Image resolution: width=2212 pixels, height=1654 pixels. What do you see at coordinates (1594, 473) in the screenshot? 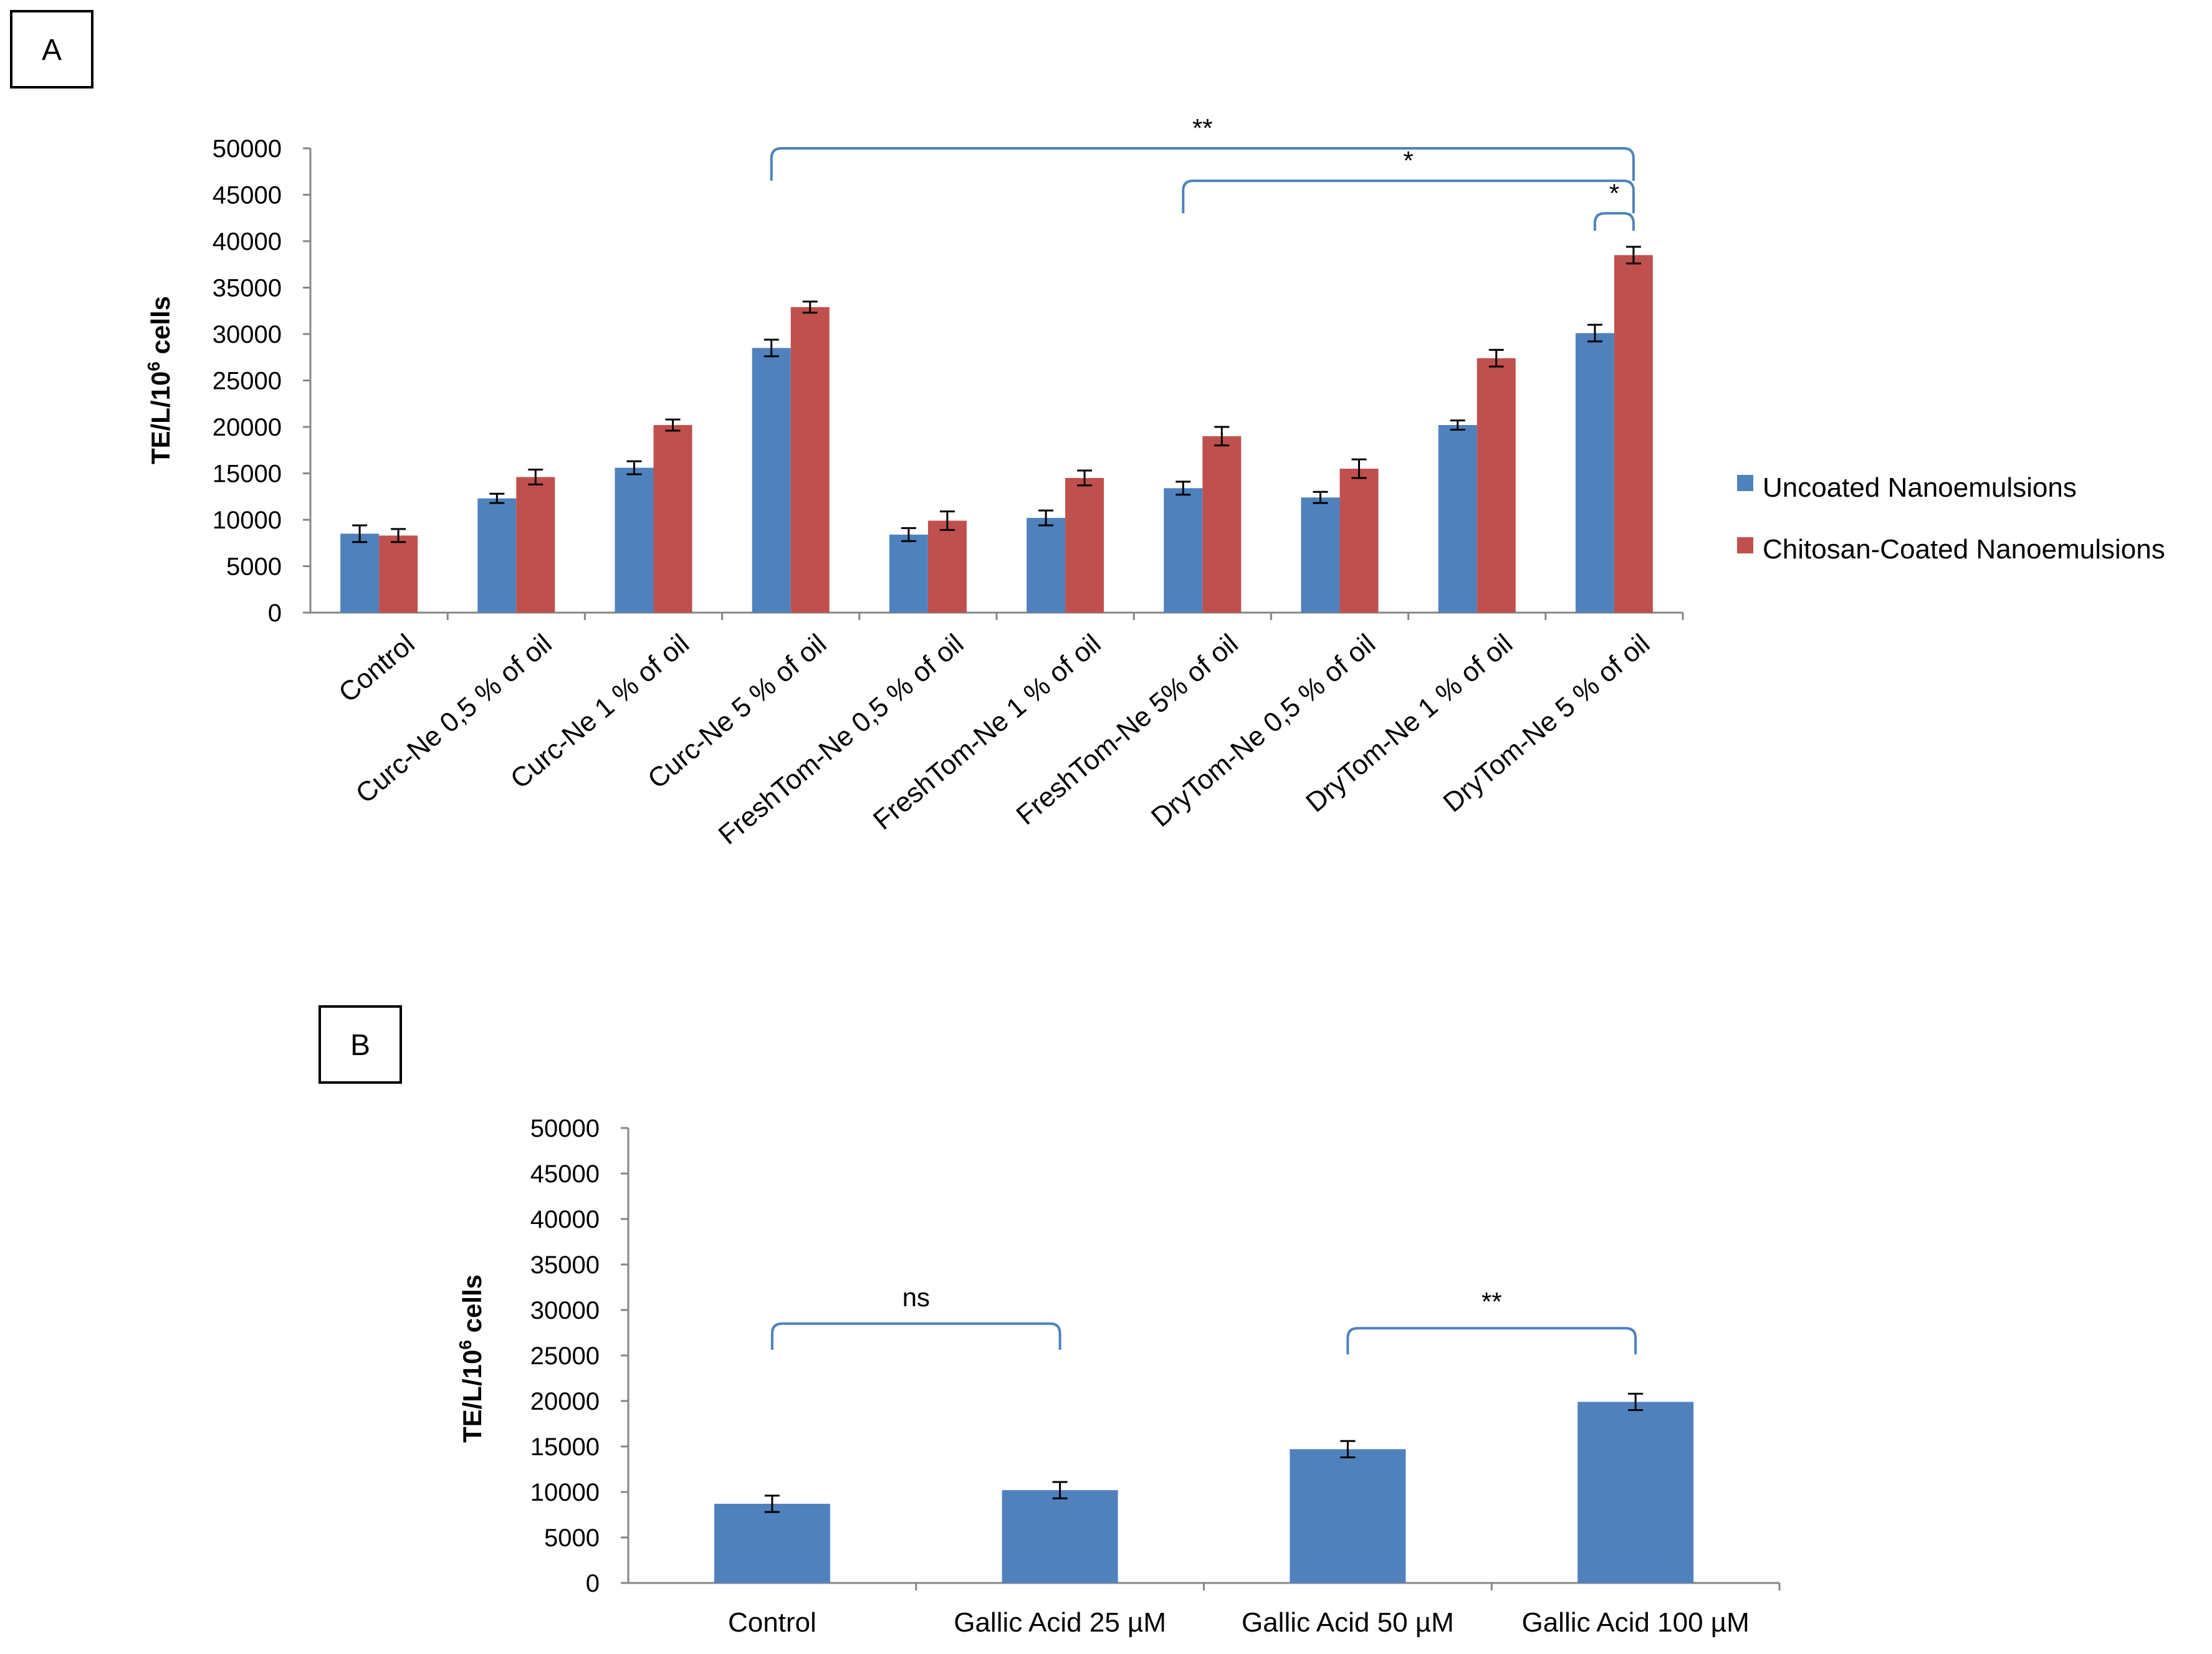
I see `bar-drytom-ne-5-of-oil-uncoated` at bounding box center [1594, 473].